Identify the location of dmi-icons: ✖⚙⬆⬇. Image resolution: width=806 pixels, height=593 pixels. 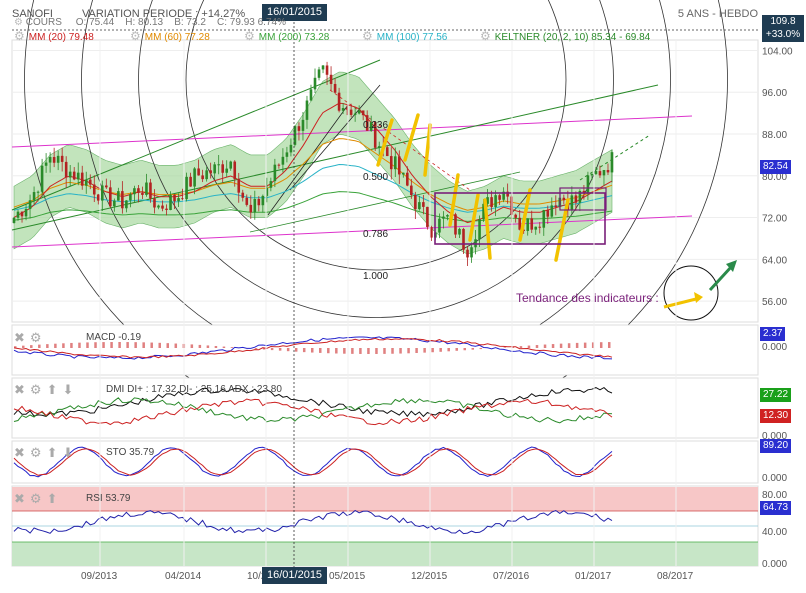
(46, 390).